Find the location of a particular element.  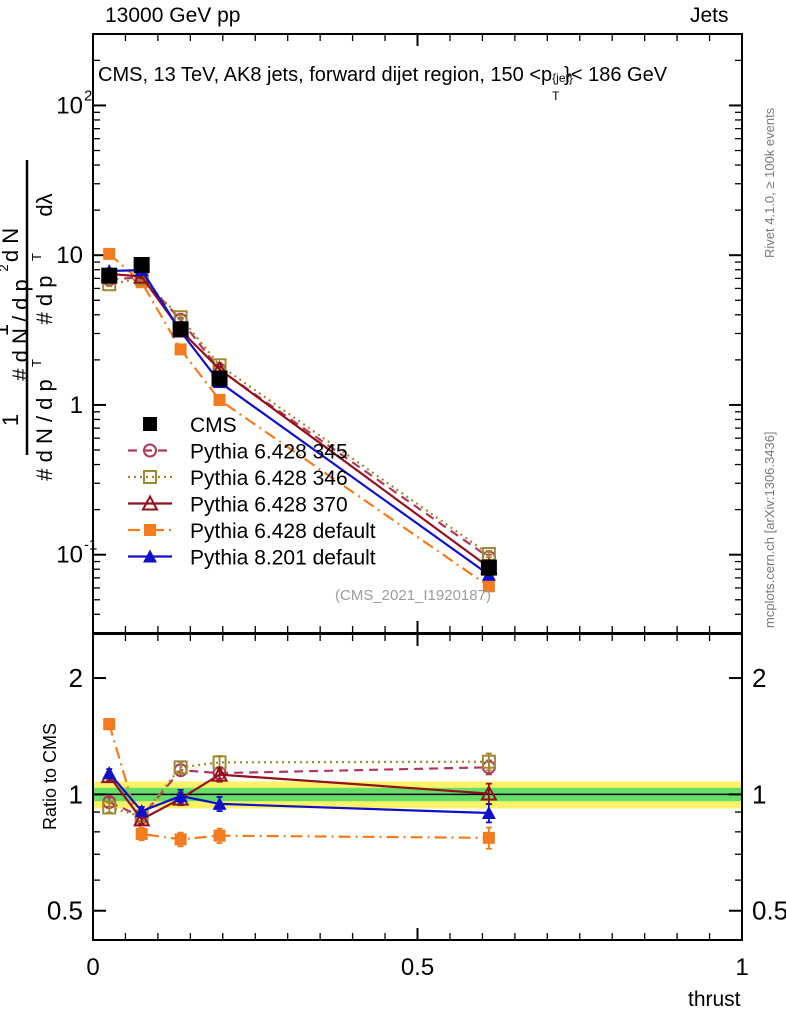

legend-item: Pythia 6.428 370 is located at coordinates (238, 505).